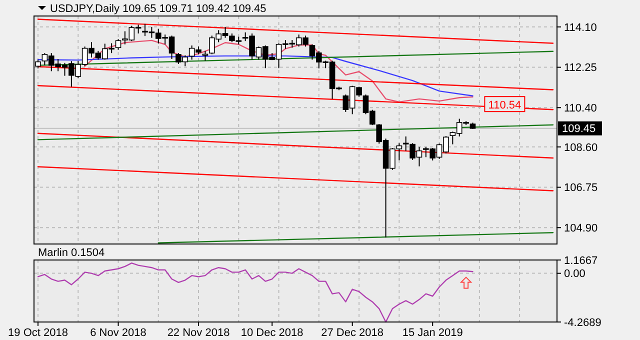 This screenshot has width=640, height=340. Describe the element at coordinates (352, 333) in the screenshot. I see `x-tick-label: 27 Dec 2018` at that location.